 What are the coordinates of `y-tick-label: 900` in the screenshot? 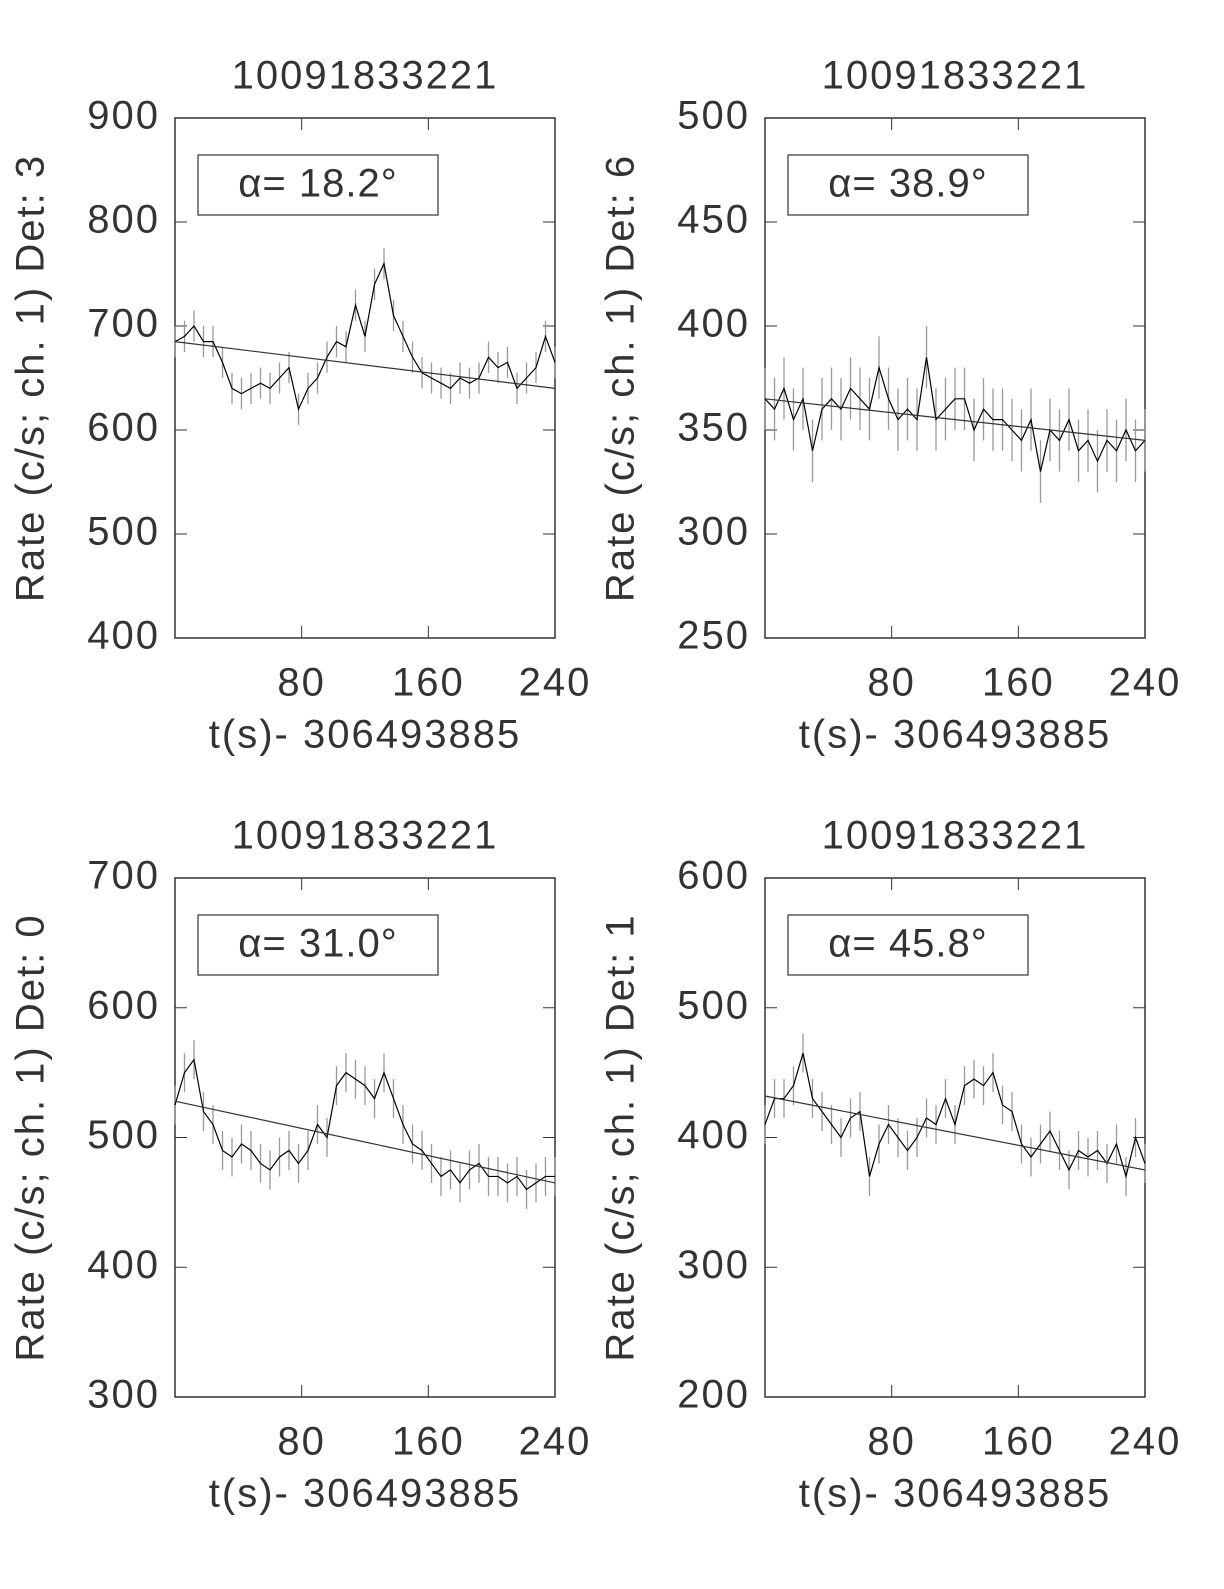 It's located at (123, 116).